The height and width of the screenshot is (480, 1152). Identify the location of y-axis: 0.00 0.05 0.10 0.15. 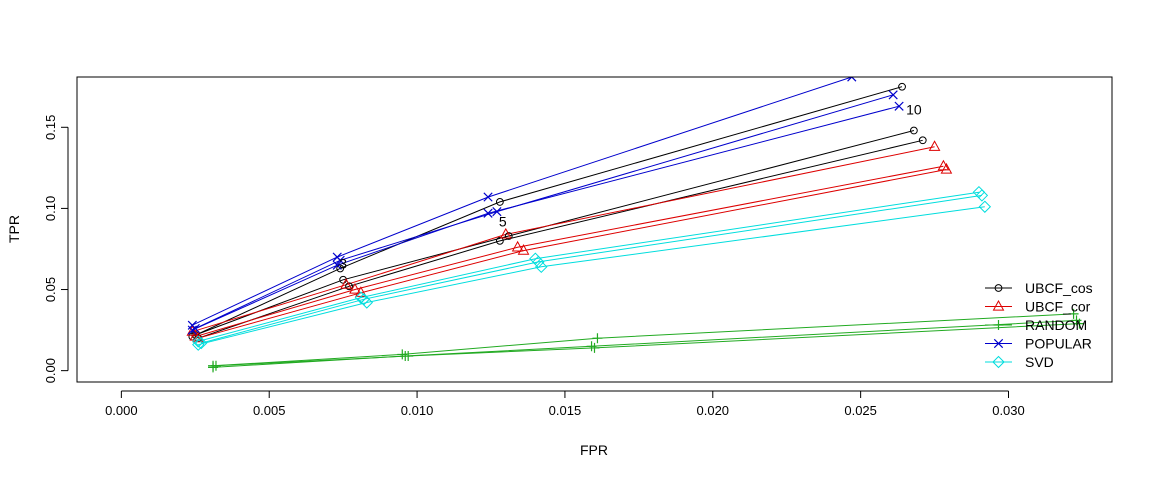
(56, 249).